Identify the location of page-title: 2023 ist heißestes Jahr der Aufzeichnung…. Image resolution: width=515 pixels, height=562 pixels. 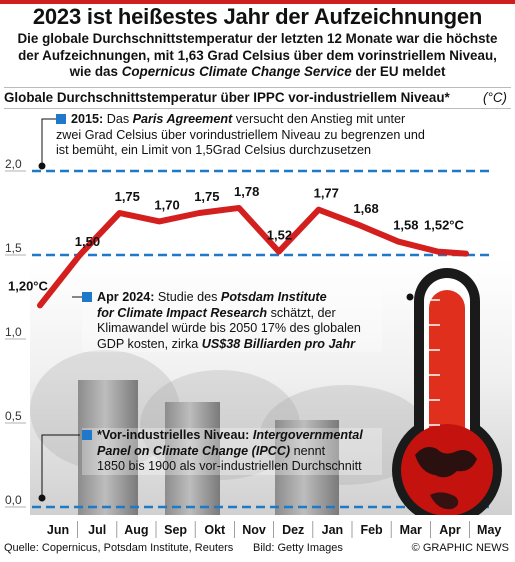
(257, 16).